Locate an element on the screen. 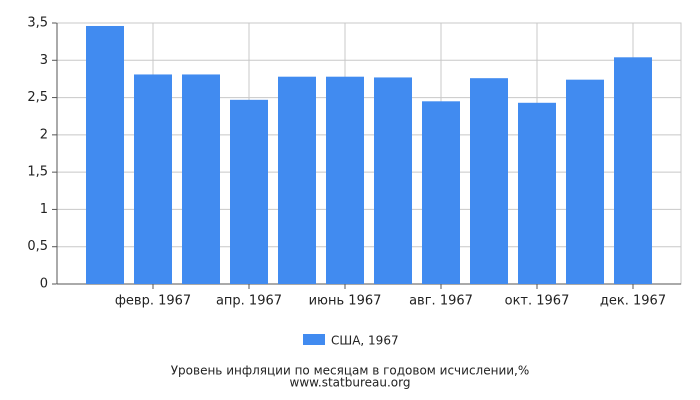 The height and width of the screenshot is (400, 700). legend-label: США, 1967 is located at coordinates (365, 341).